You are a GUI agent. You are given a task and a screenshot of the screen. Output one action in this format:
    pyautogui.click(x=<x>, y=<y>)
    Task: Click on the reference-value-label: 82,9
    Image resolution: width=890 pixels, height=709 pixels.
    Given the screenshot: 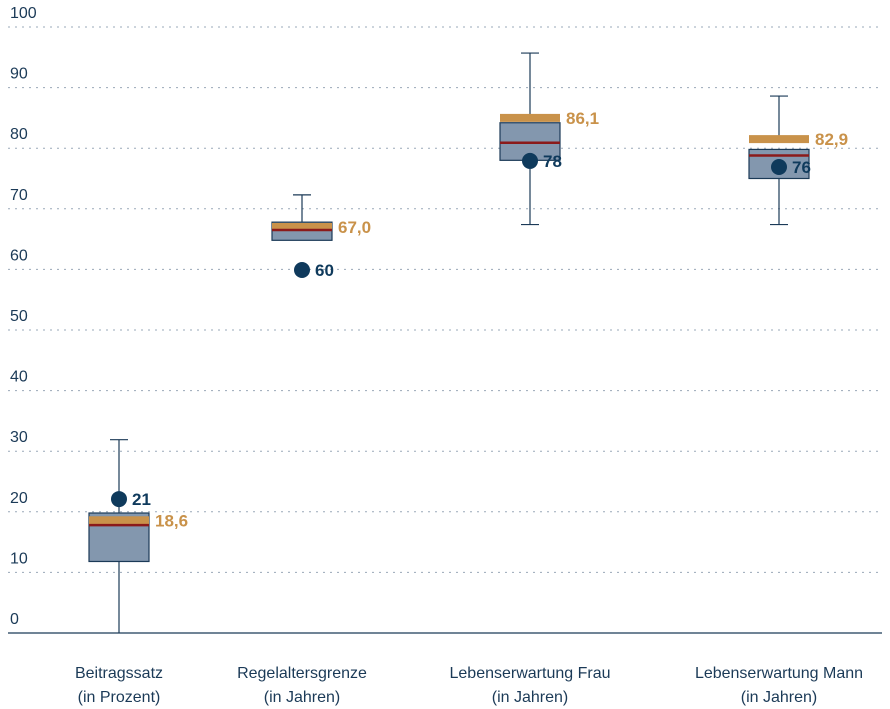 What is the action you would take?
    pyautogui.click(x=831, y=139)
    